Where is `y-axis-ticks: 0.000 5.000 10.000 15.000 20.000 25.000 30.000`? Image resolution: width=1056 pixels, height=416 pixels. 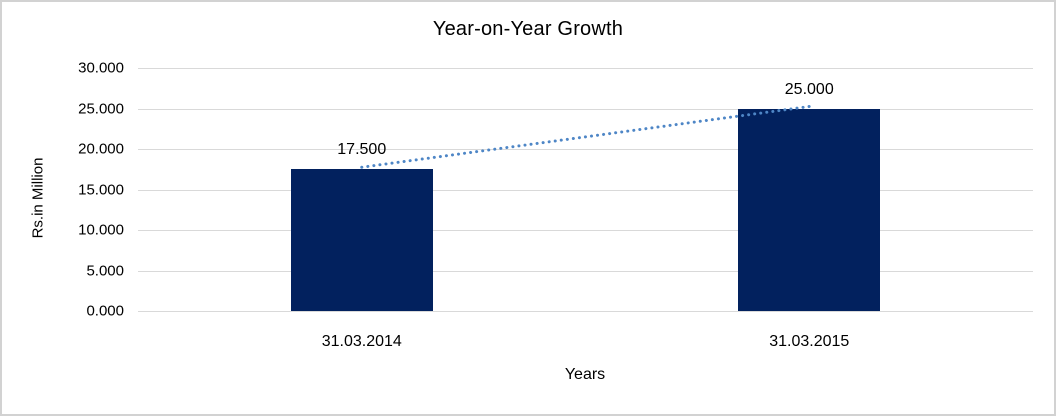 y-axis-ticks: 0.000 5.000 10.000 15.000 20.000 25.000 30.000 is located at coordinates (63, 190).